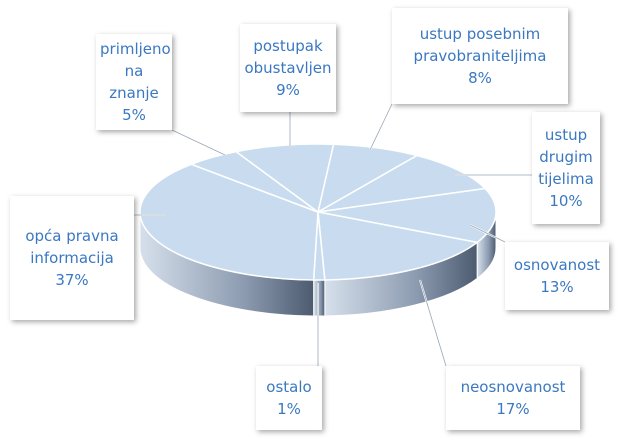  Describe the element at coordinates (319, 298) in the screenshot. I see `slice-side` at that location.